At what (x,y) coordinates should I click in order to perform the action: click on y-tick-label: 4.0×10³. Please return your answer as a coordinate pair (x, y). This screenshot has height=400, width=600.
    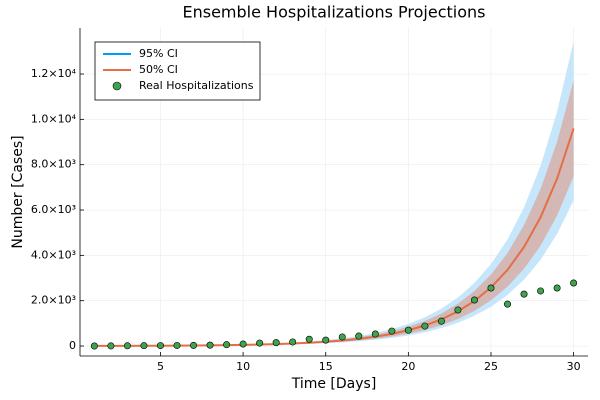
    Looking at the image, I should click on (53, 254).